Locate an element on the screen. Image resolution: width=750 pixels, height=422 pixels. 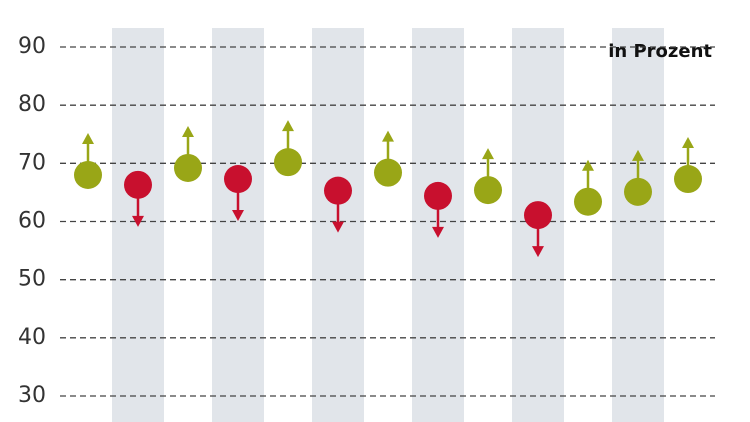
y-tick-label: 90 is located at coordinates (32, 46).